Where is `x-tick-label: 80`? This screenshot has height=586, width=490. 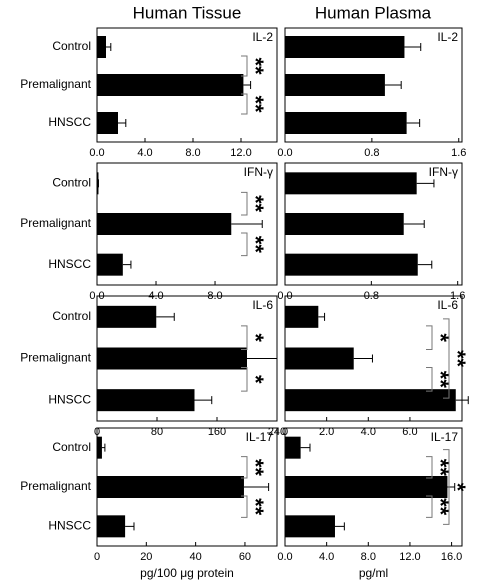
x-tick-label: 80 is located at coordinates (157, 432).